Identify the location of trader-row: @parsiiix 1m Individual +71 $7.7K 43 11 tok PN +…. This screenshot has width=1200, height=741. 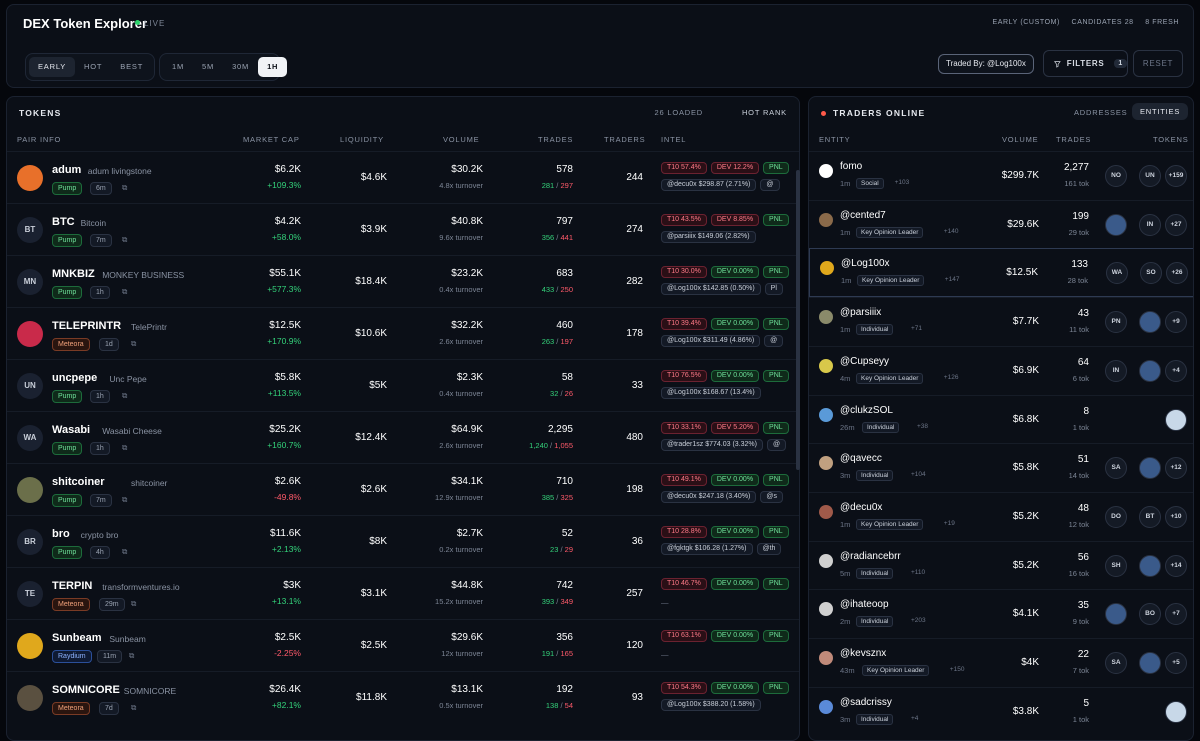
(1001, 321).